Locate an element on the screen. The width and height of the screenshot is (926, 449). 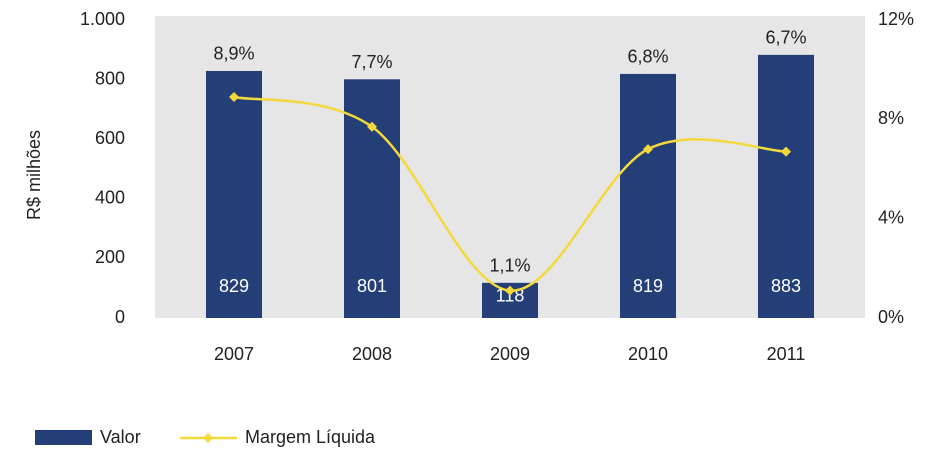
y-tick-label: 1.000 is located at coordinates (102, 19).